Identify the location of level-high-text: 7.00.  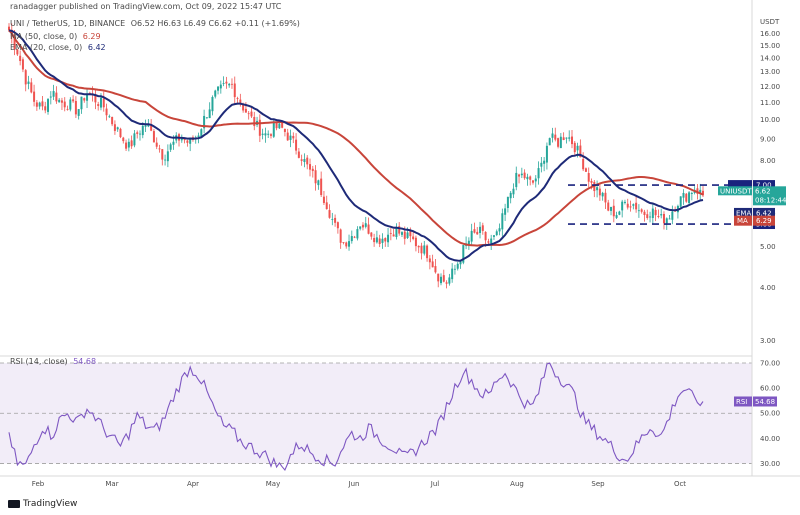
(764, 186).